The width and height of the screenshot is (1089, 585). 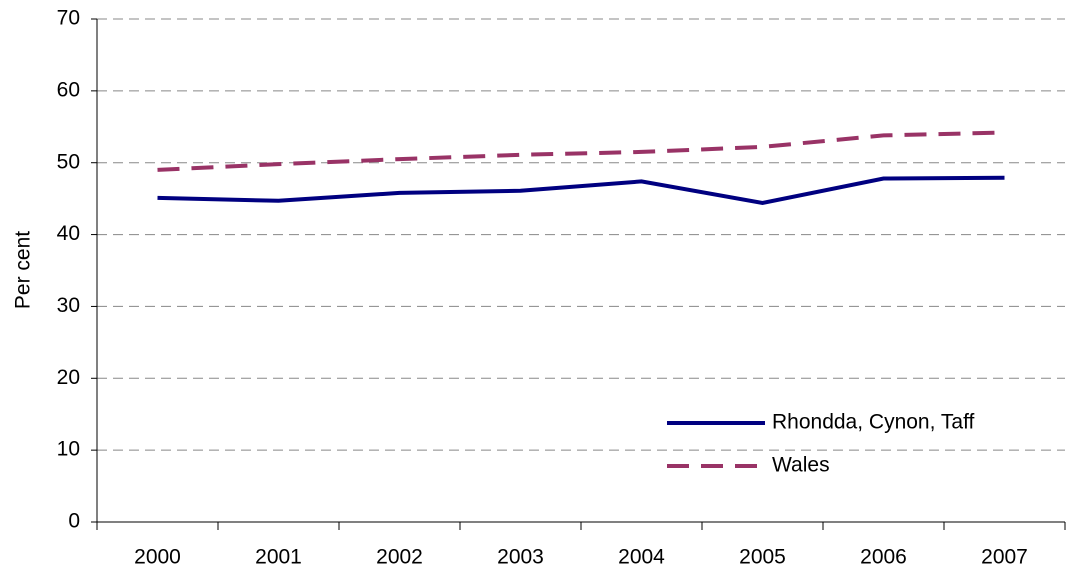 I want to click on legend-label: Wales, so click(x=801, y=465).